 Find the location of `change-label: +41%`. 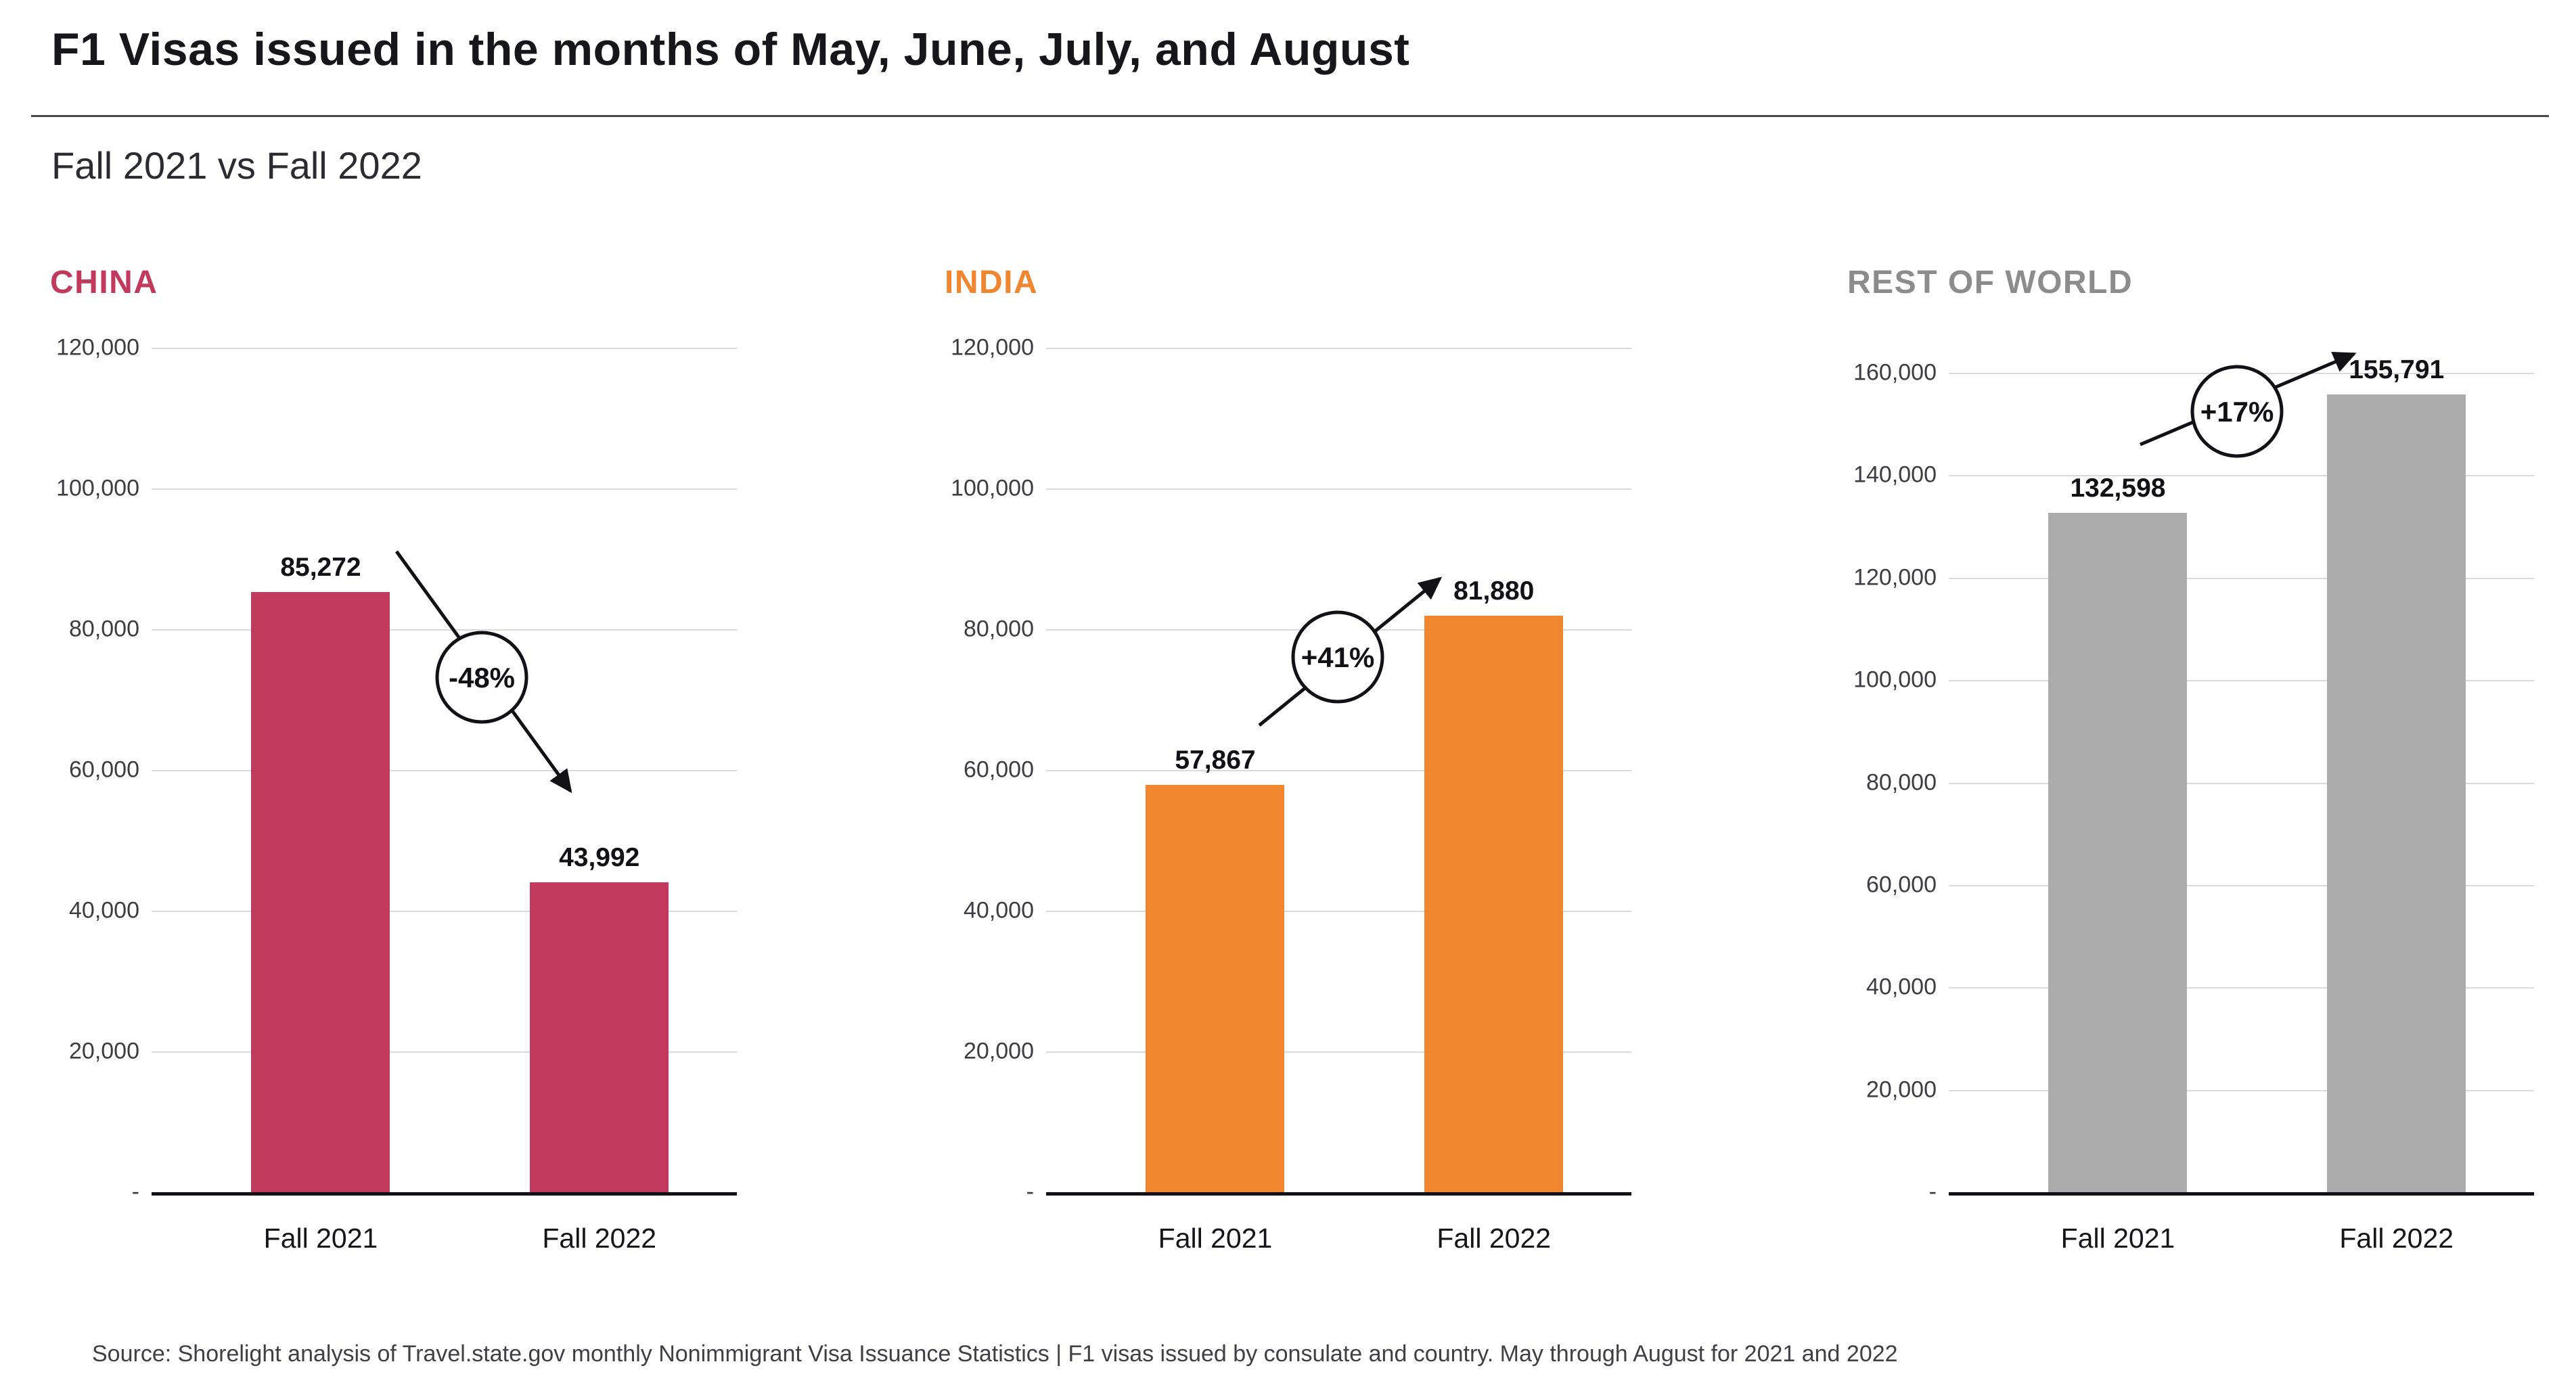

change-label: +41% is located at coordinates (1338, 657).